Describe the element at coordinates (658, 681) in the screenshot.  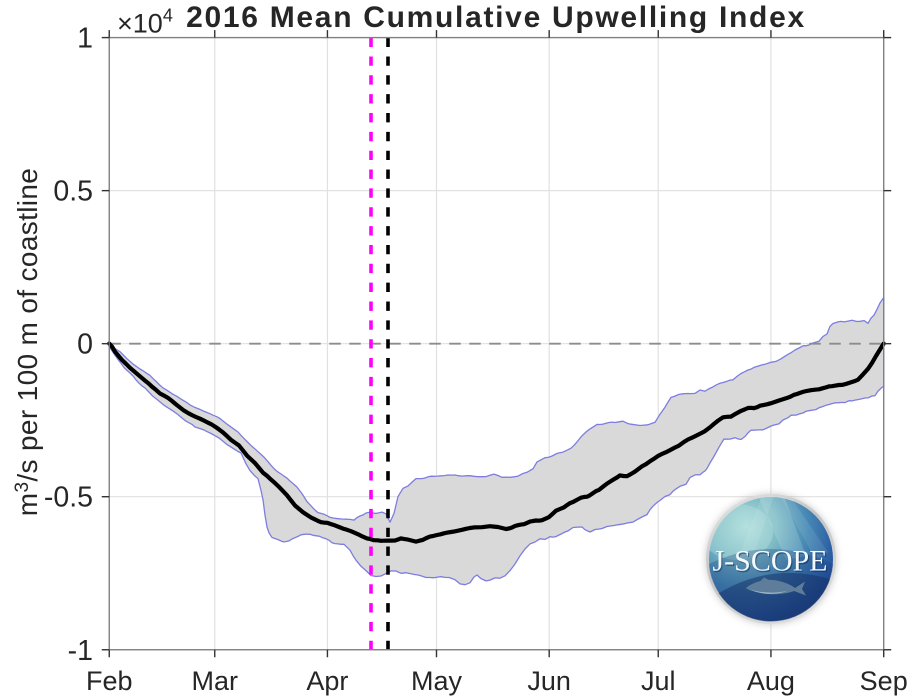
I see `svg-text: Jul` at that location.